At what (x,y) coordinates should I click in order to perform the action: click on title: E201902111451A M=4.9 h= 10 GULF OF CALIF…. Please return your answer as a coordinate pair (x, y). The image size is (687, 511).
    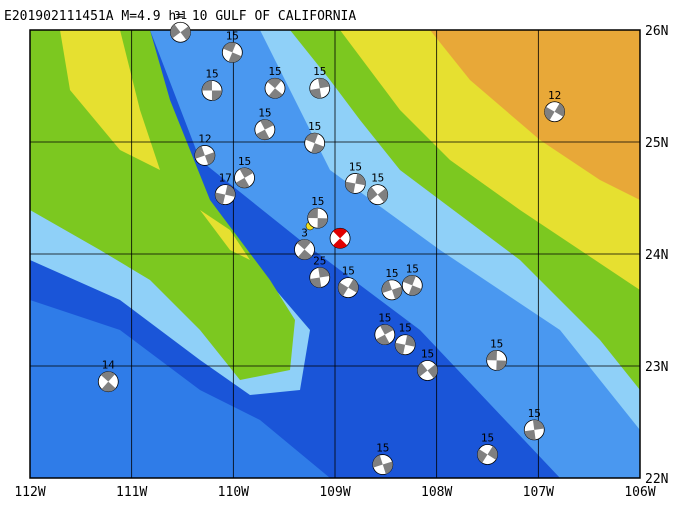
    Looking at the image, I should click on (180, 16).